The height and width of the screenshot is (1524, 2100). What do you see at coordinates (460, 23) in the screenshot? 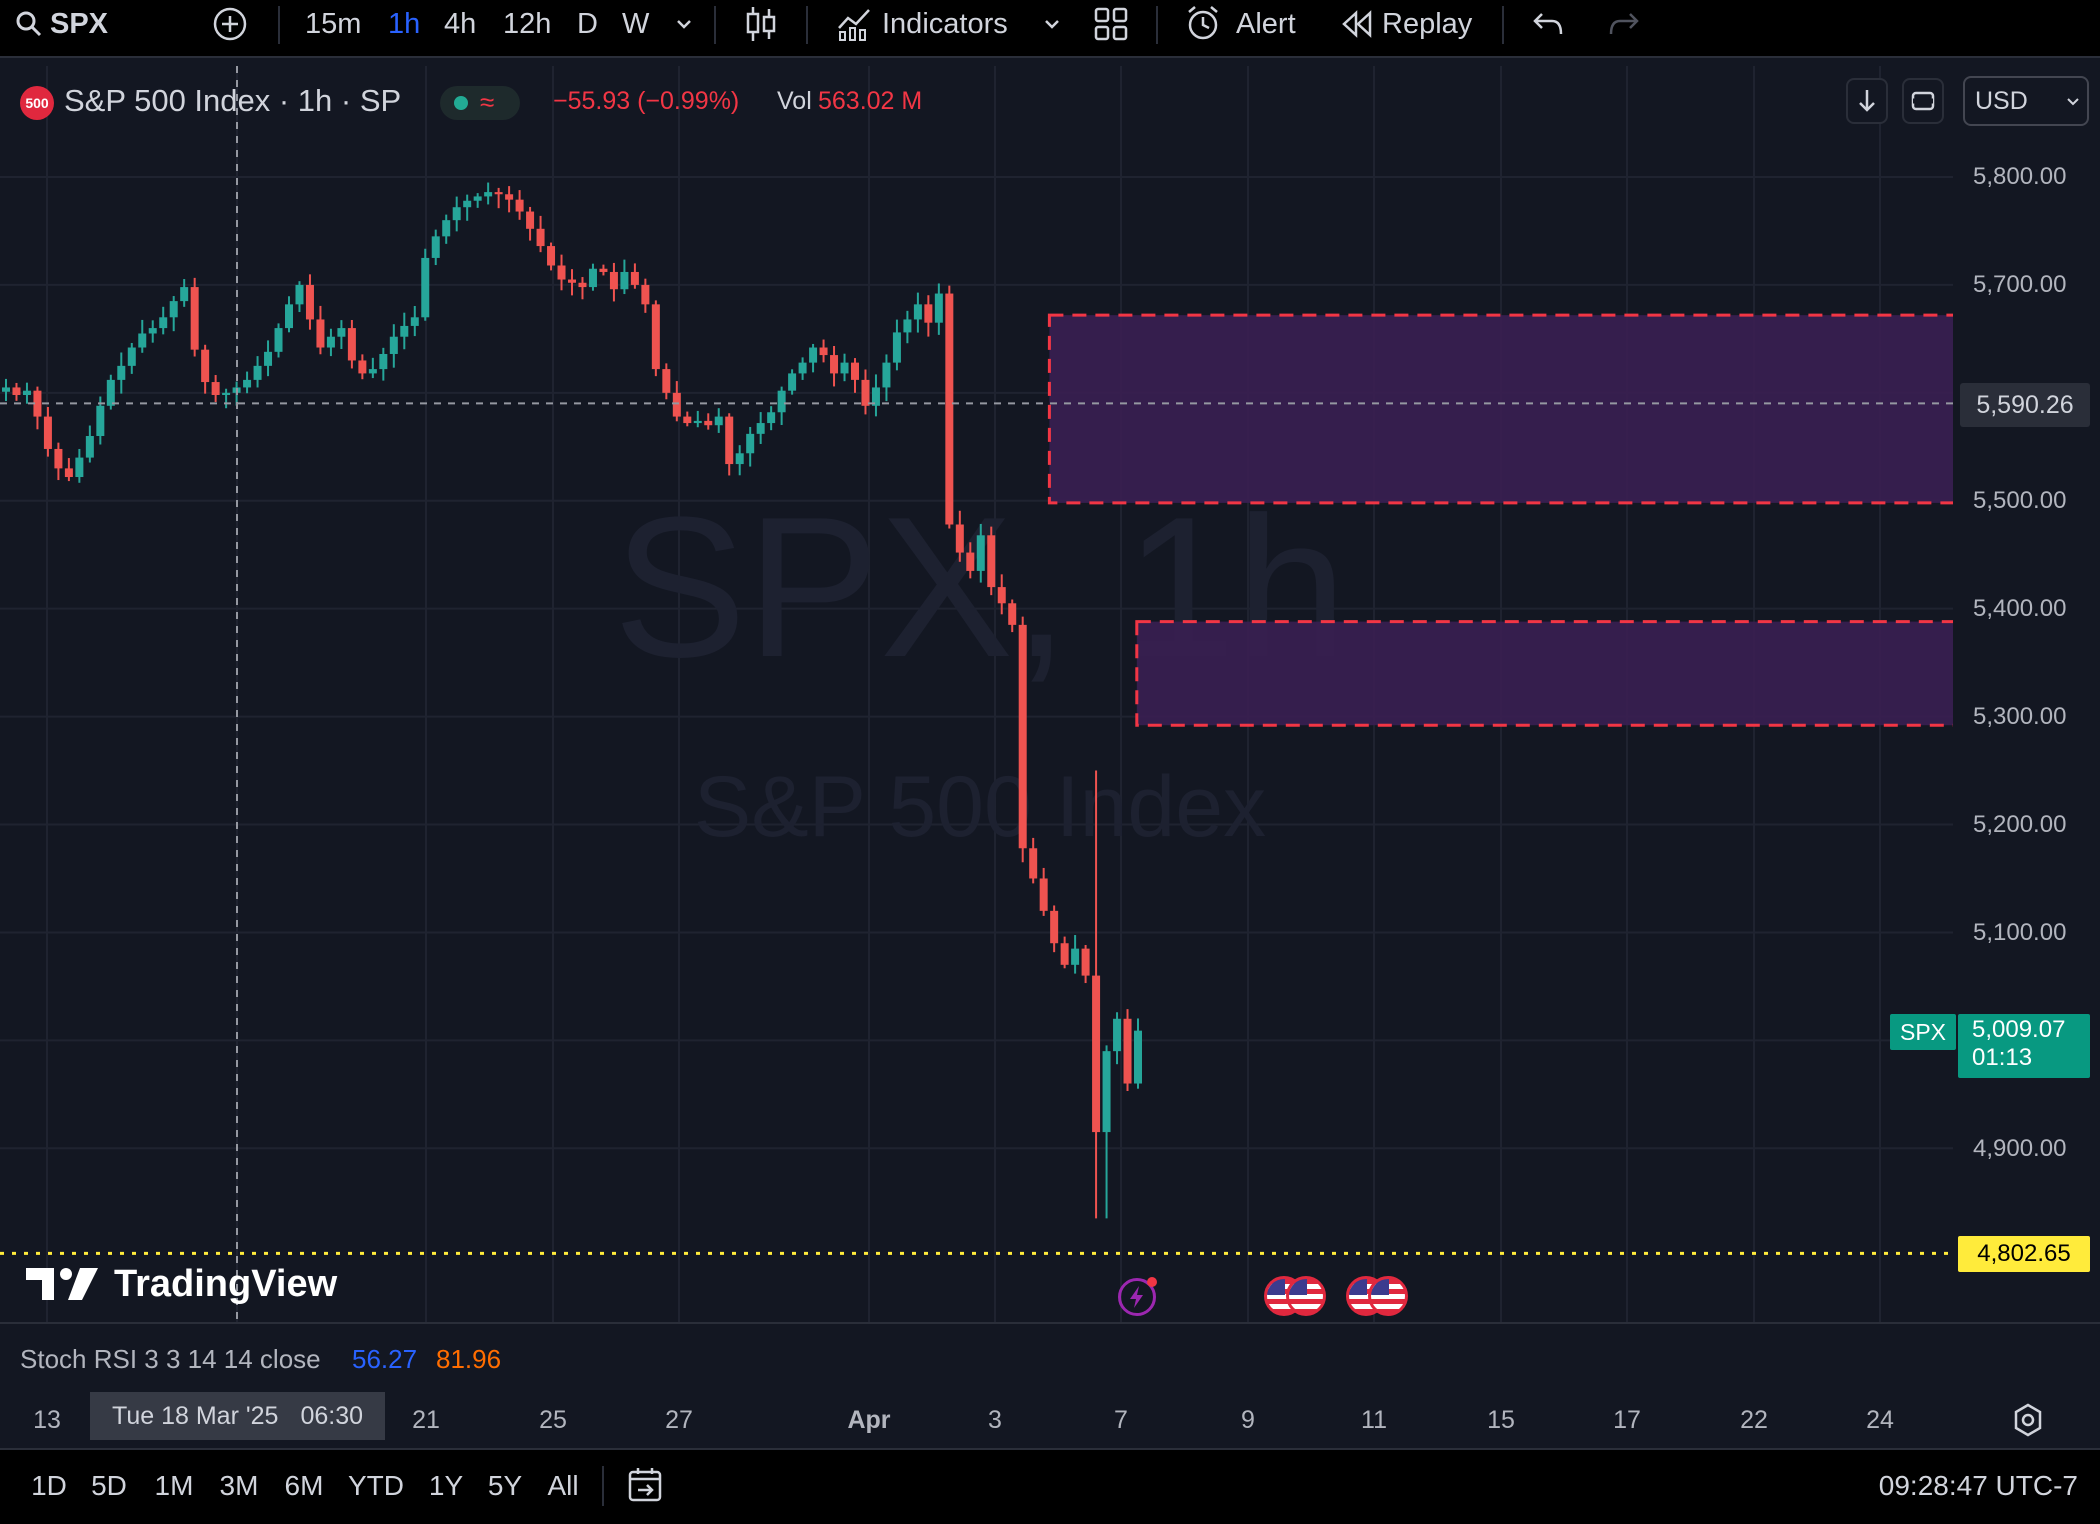
I see `interval-4h: 4h` at bounding box center [460, 23].